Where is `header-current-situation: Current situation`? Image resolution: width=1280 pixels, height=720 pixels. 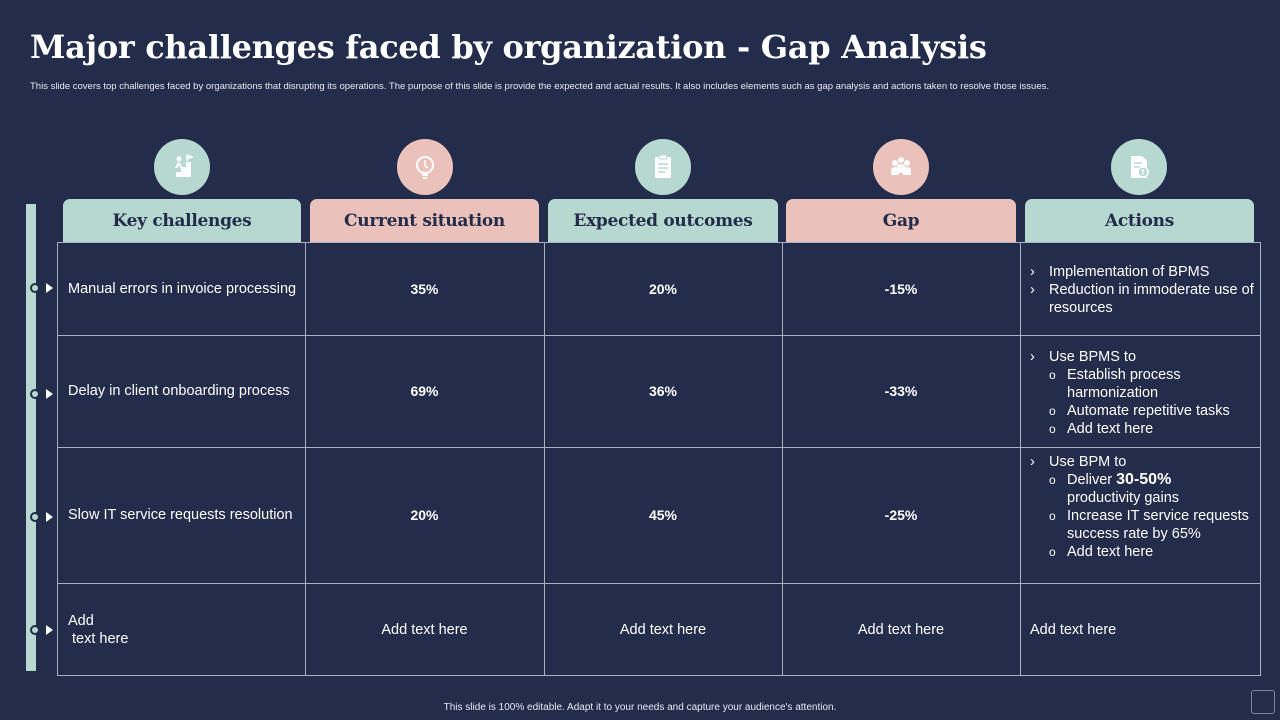 header-current-situation: Current situation is located at coordinates (424, 220).